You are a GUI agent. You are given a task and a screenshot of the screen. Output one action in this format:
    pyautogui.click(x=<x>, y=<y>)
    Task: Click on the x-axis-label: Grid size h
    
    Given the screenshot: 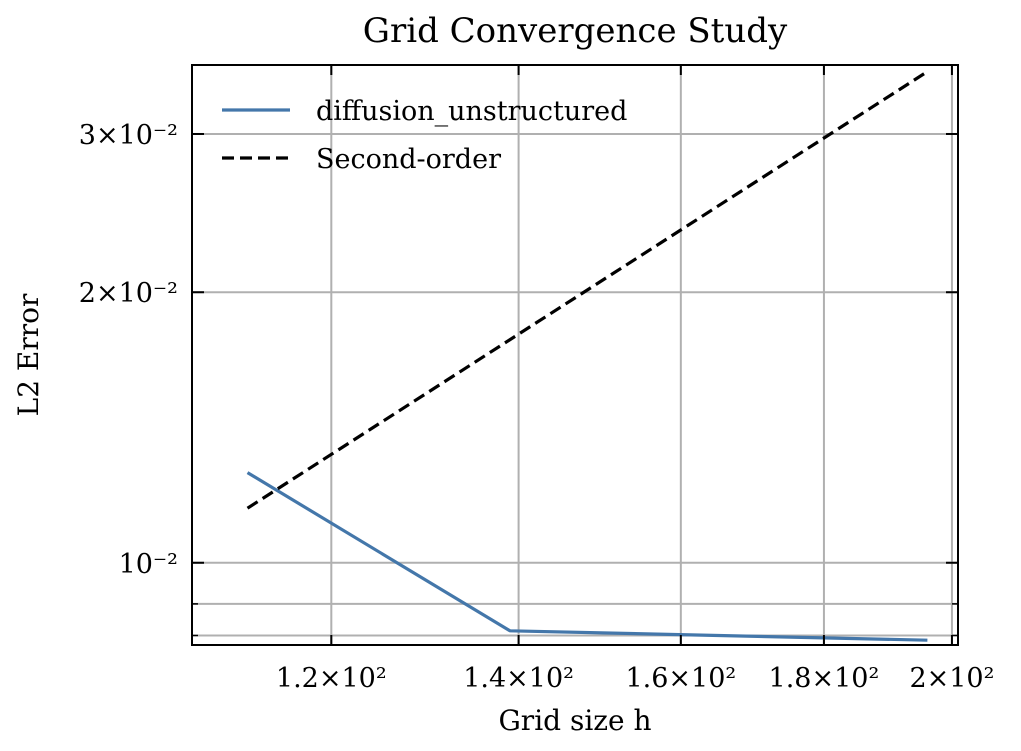 What is the action you would take?
    pyautogui.click(x=574, y=720)
    